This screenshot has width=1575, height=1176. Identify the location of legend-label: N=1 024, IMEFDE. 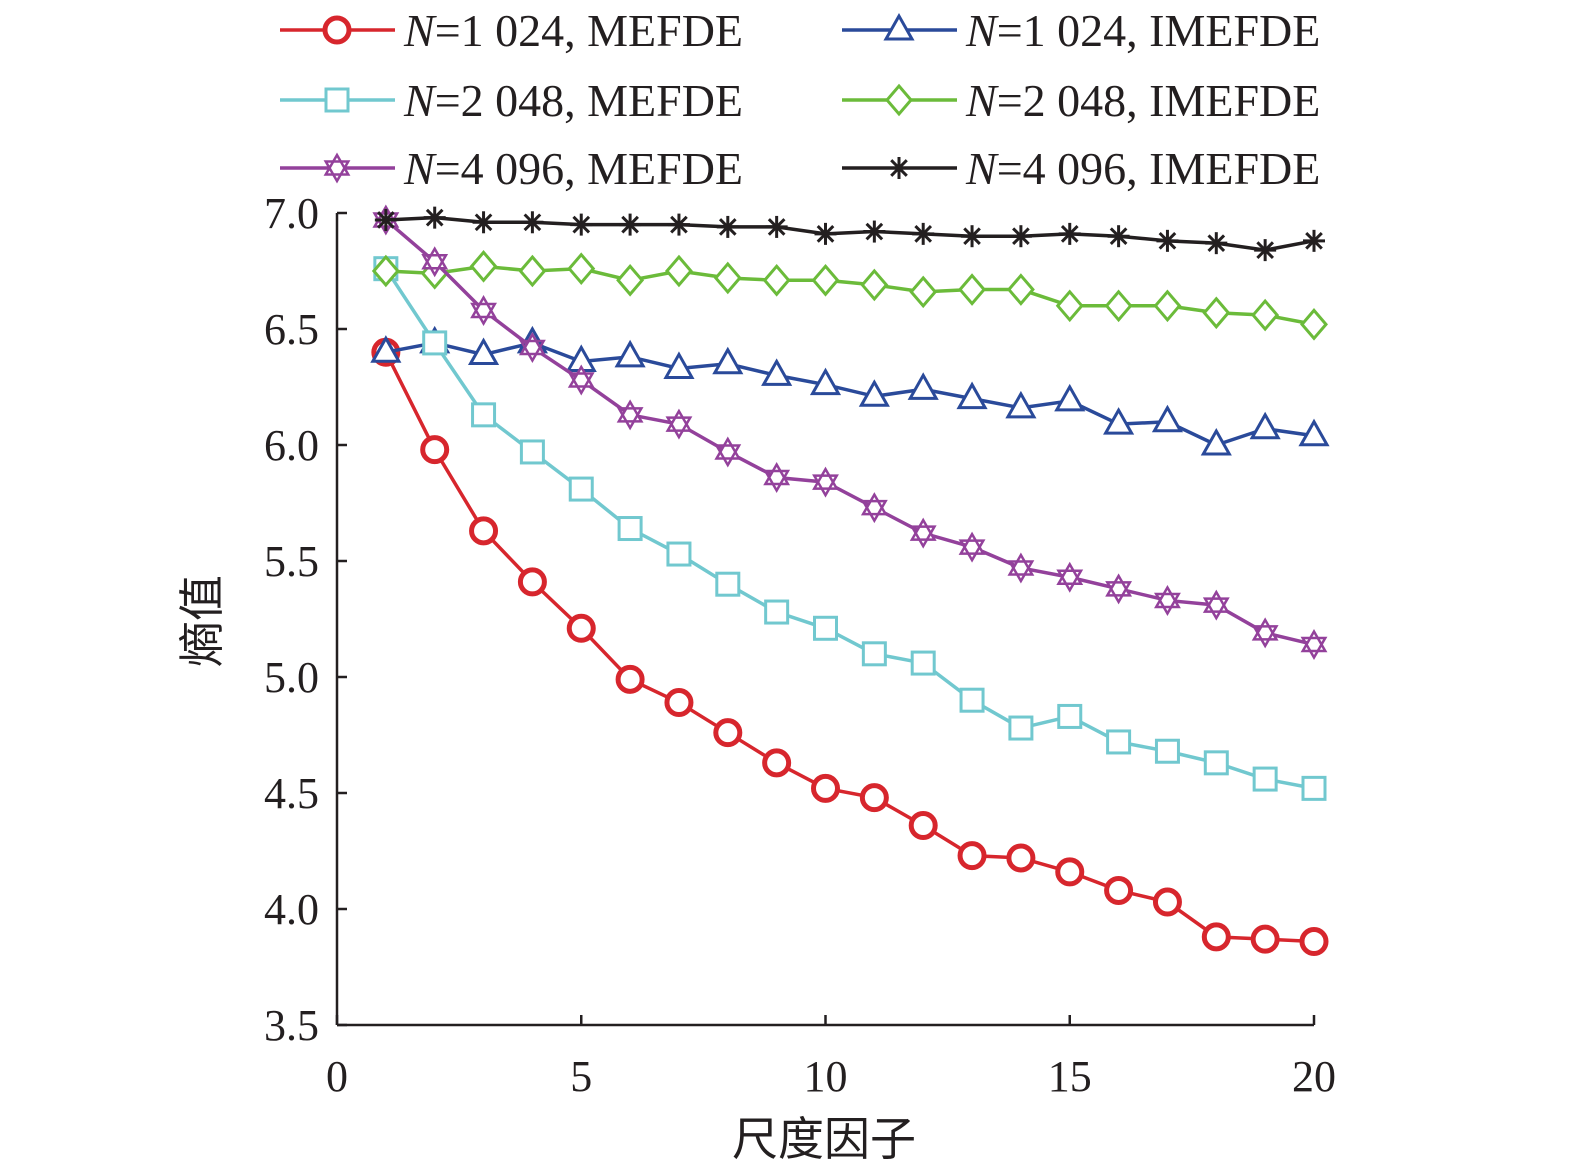
(1142, 30).